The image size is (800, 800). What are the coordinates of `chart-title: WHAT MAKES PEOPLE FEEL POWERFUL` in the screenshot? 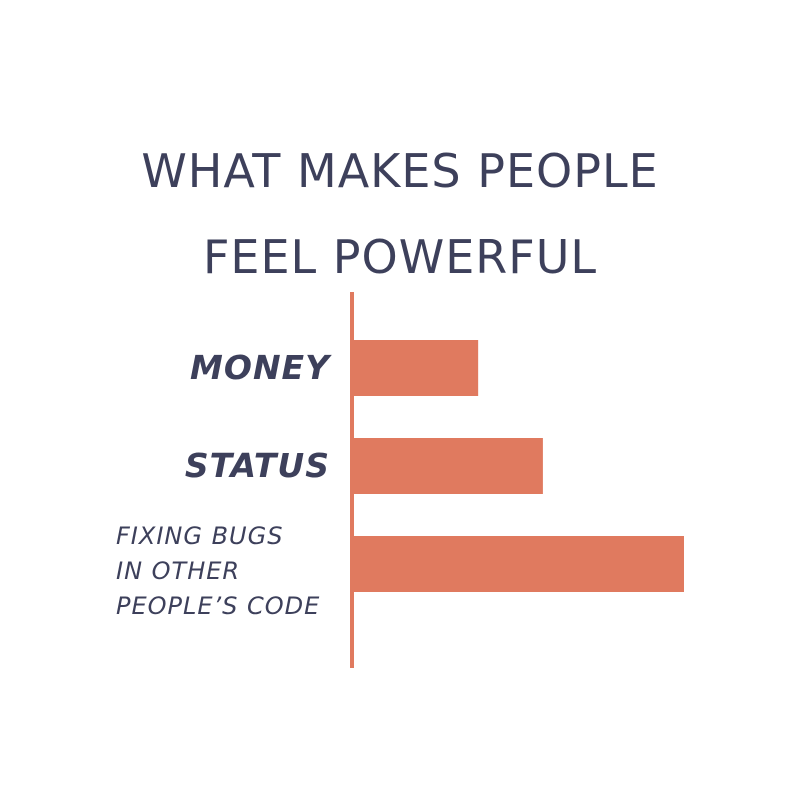 It's located at (400, 214).